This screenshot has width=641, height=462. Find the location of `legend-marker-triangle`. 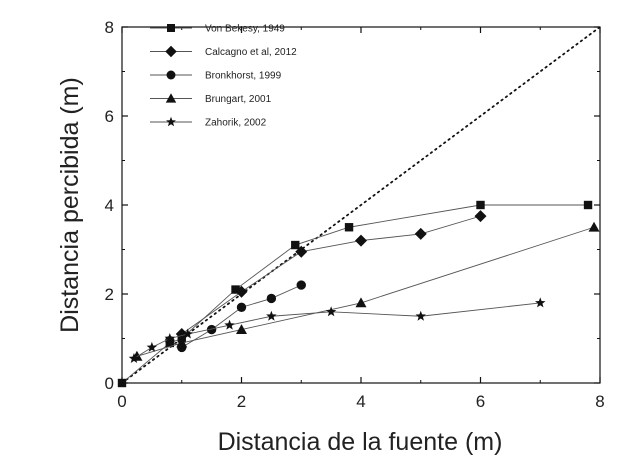

legend-marker-triangle is located at coordinates (171, 98).